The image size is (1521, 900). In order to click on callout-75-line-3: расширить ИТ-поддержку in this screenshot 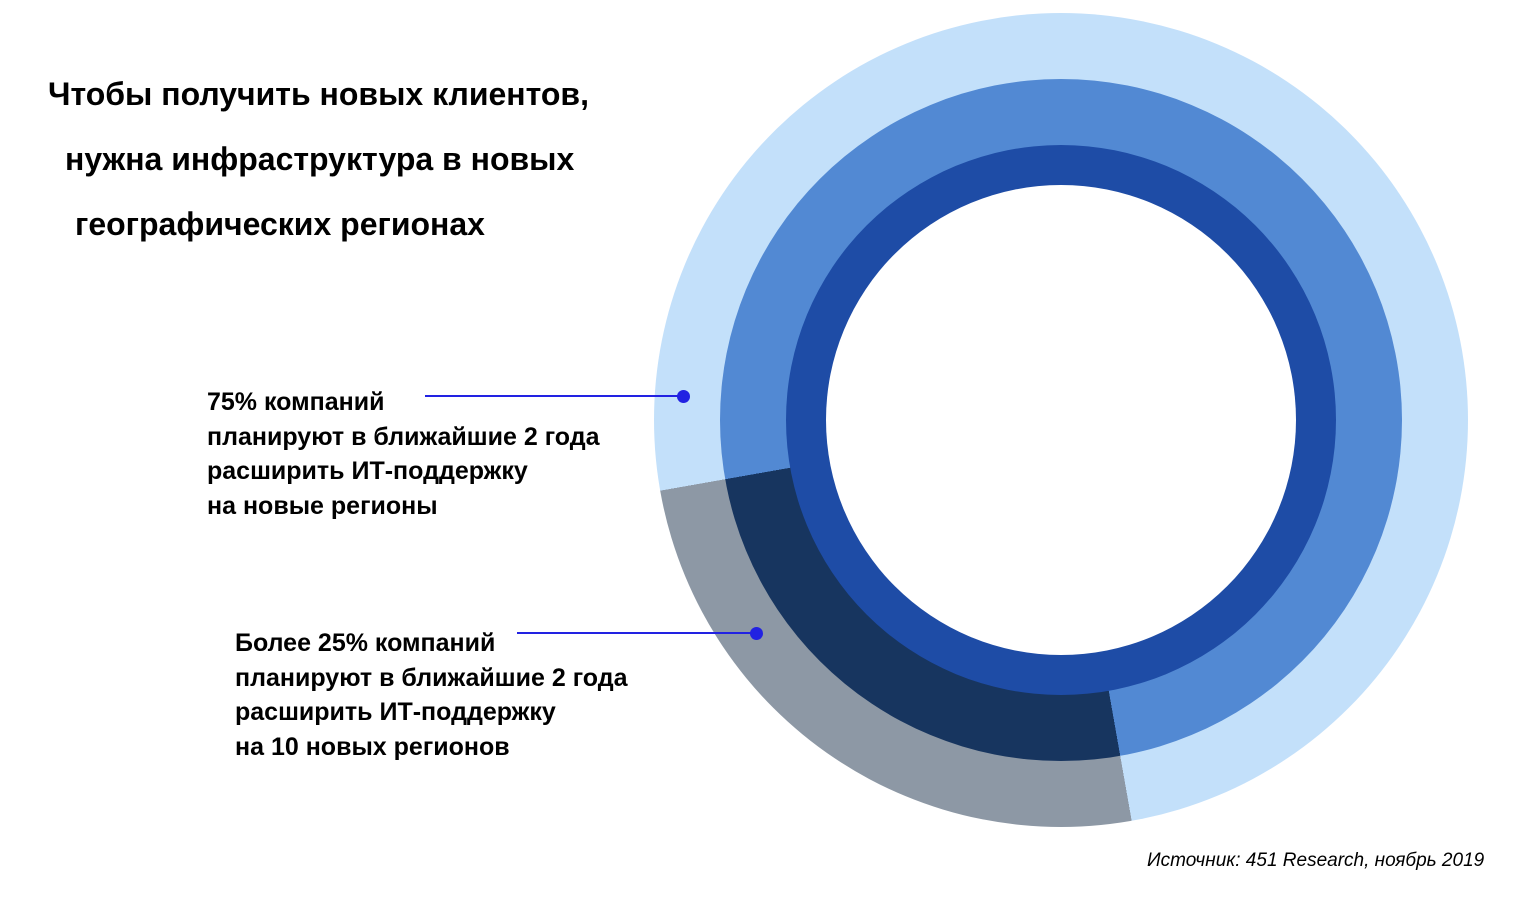, I will do `click(367, 471)`.